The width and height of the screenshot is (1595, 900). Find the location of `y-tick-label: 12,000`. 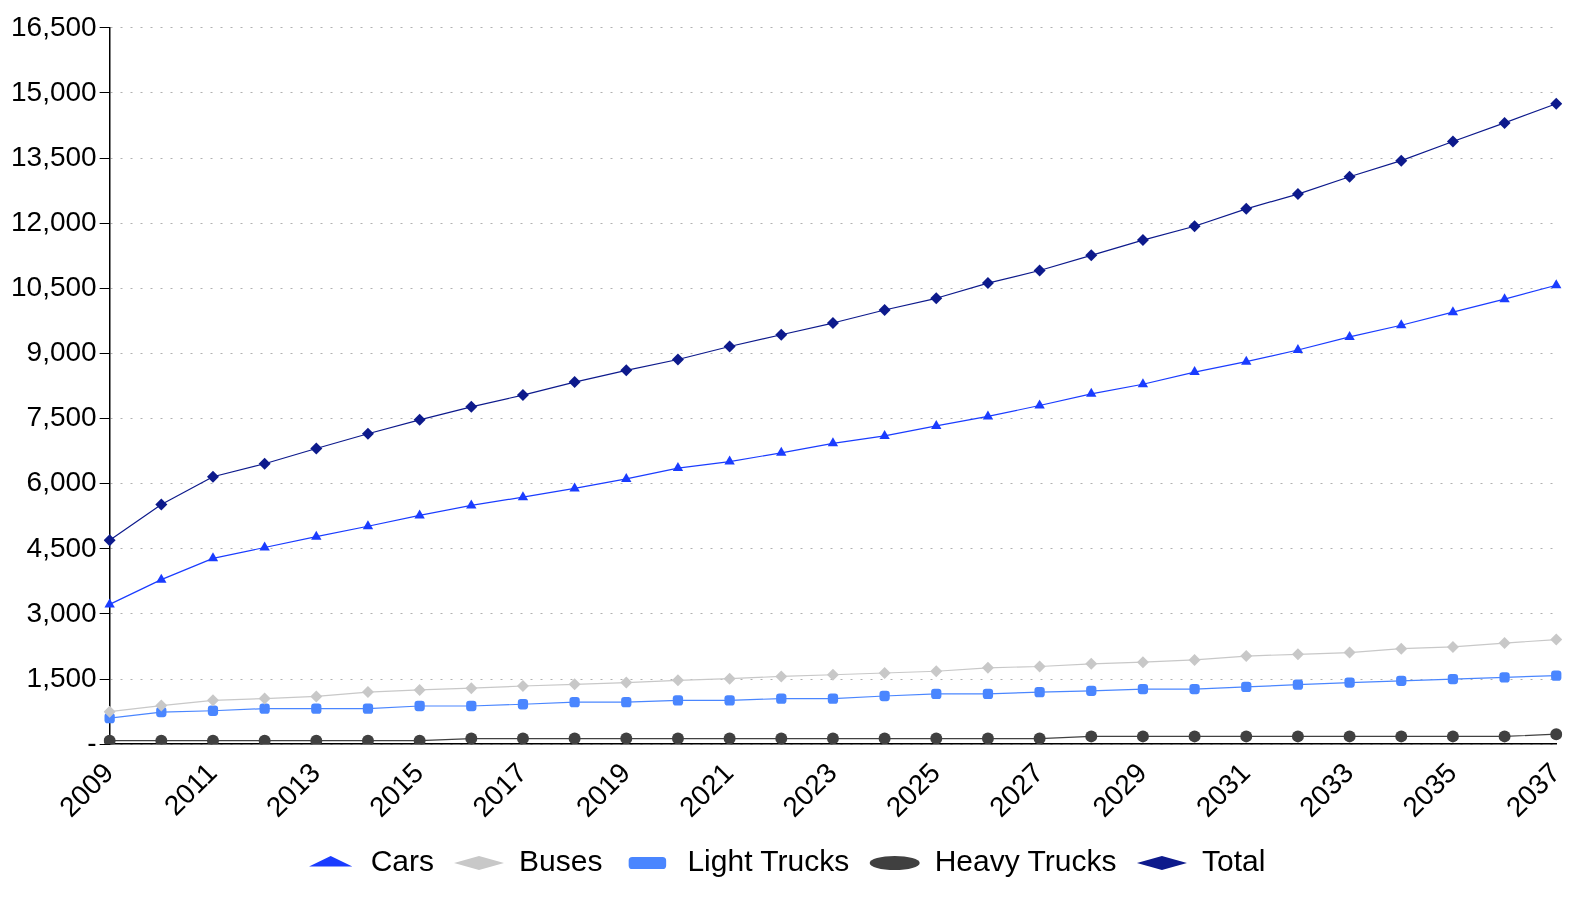

y-tick-label: 12,000 is located at coordinates (54, 221).